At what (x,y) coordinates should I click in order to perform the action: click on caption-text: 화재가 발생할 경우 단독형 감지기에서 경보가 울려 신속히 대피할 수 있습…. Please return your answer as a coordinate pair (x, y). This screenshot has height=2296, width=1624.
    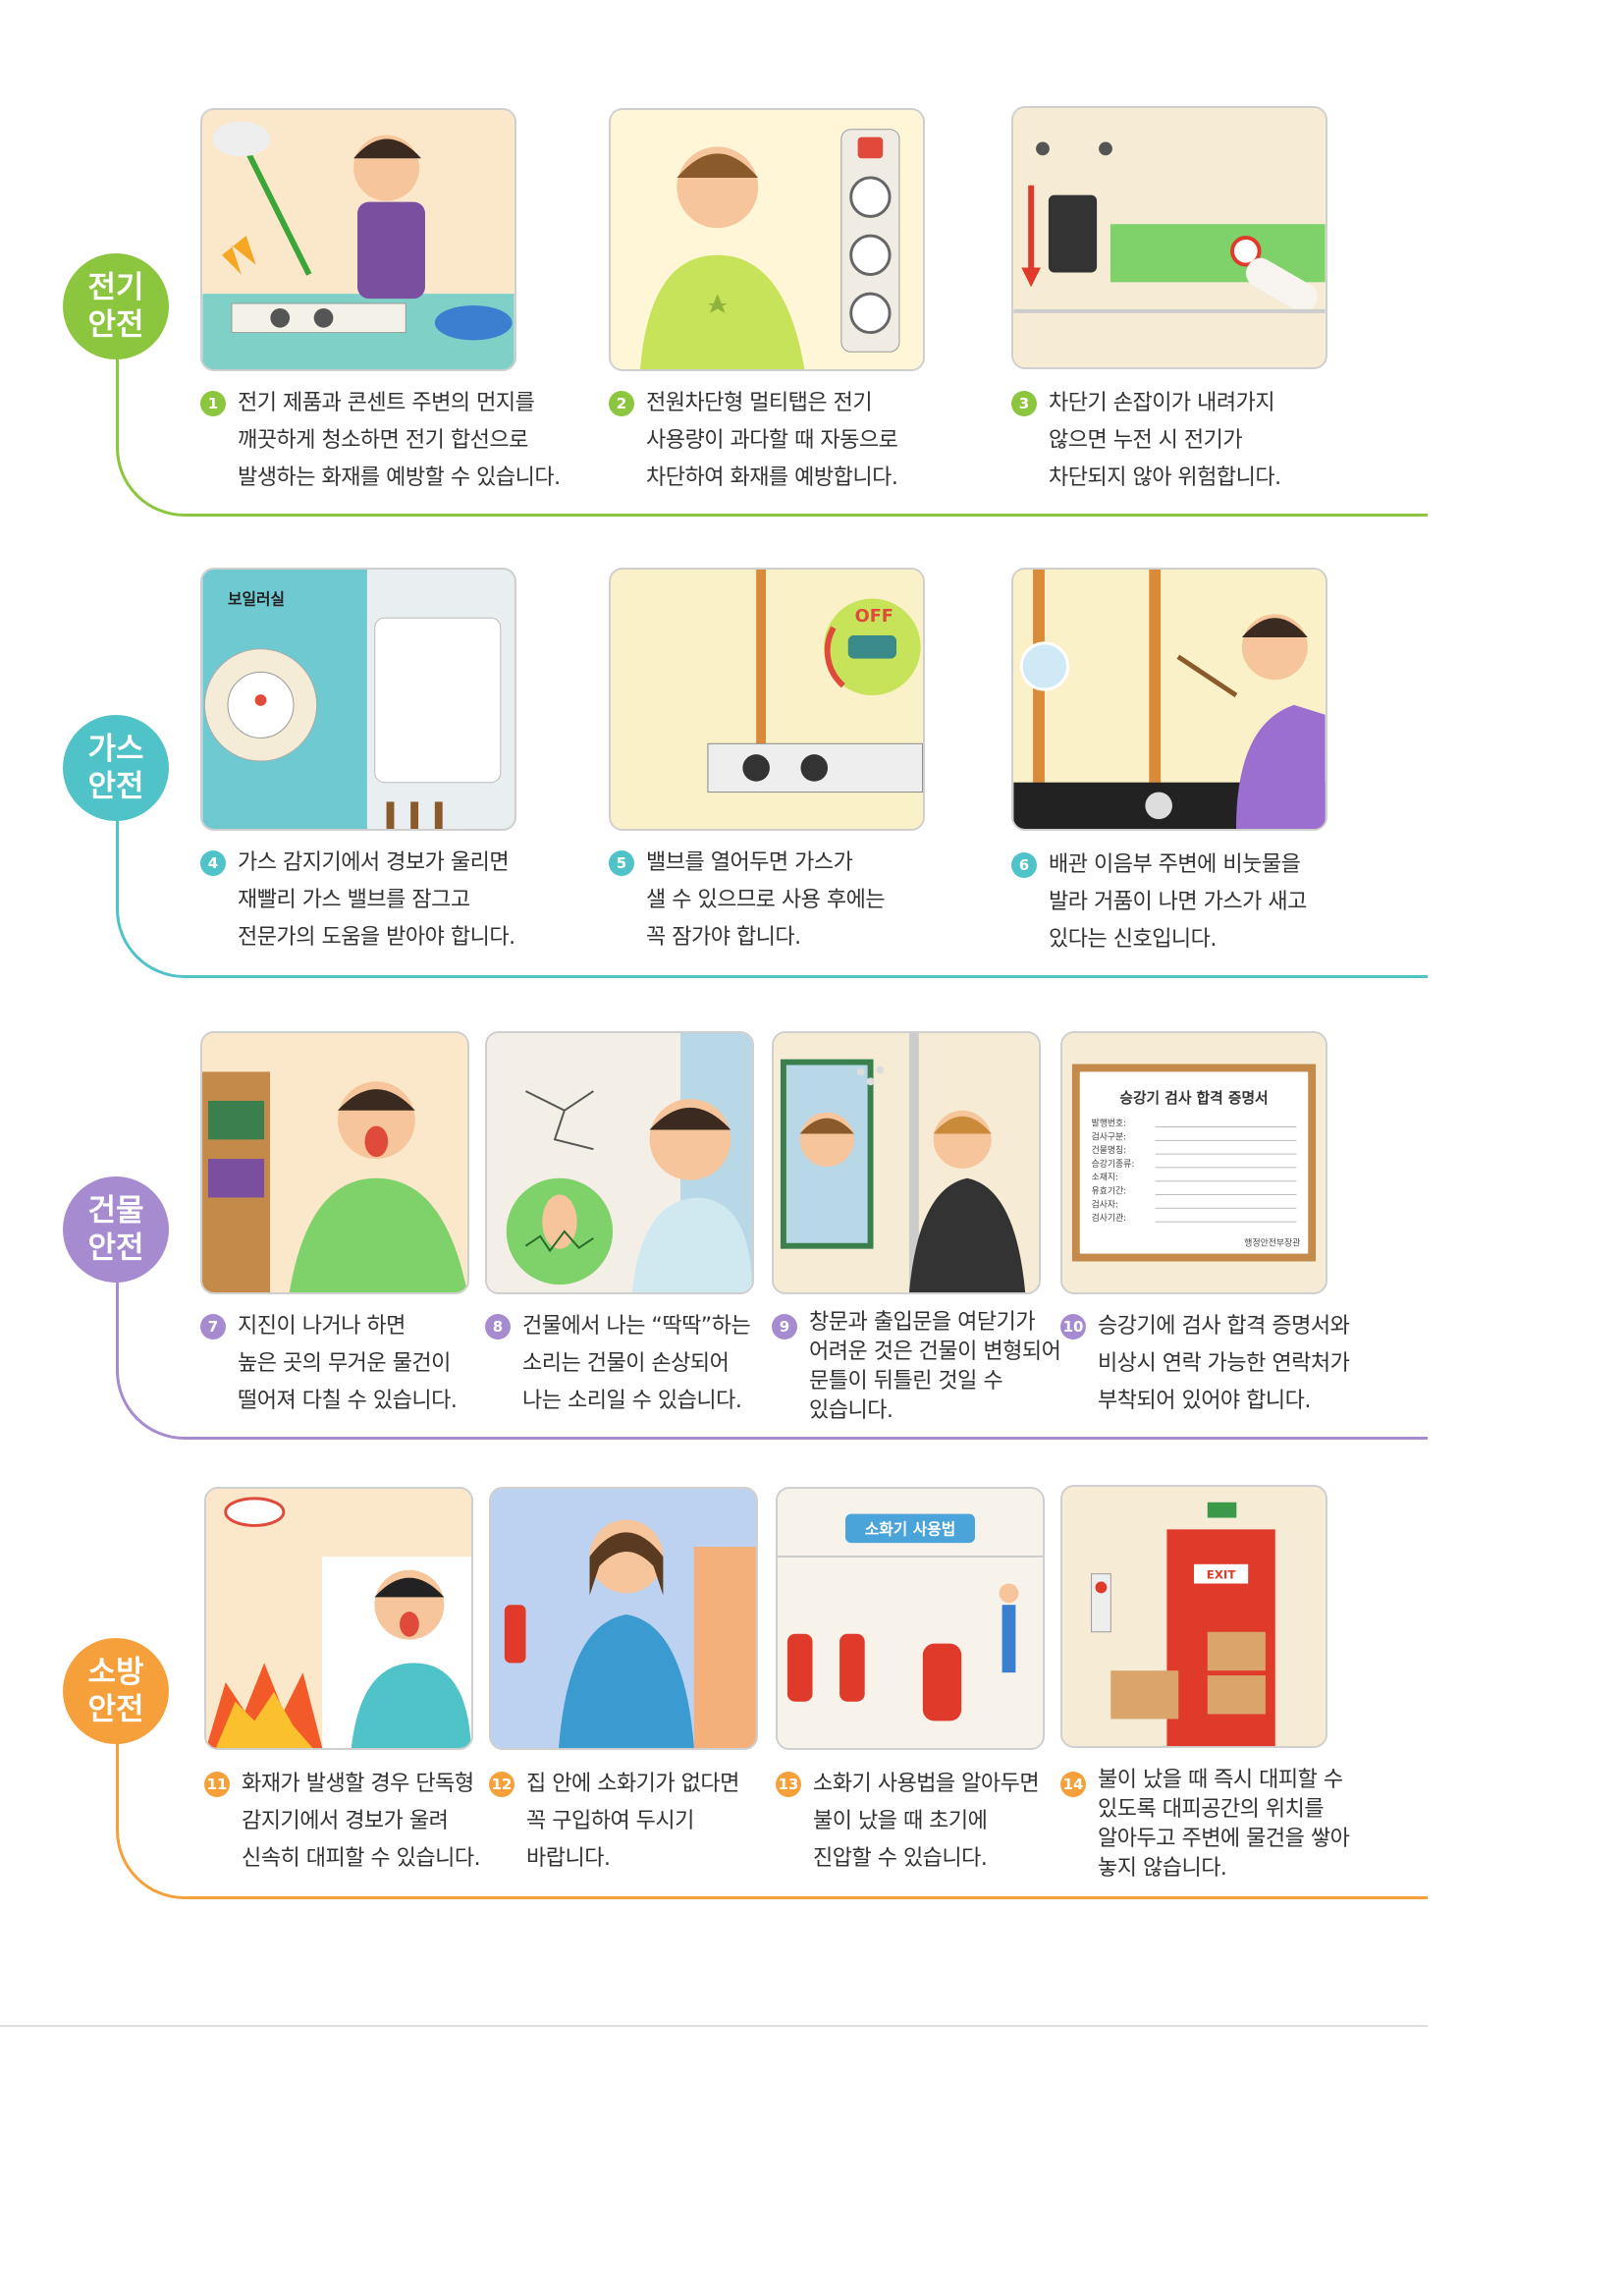
    Looking at the image, I should click on (361, 1821).